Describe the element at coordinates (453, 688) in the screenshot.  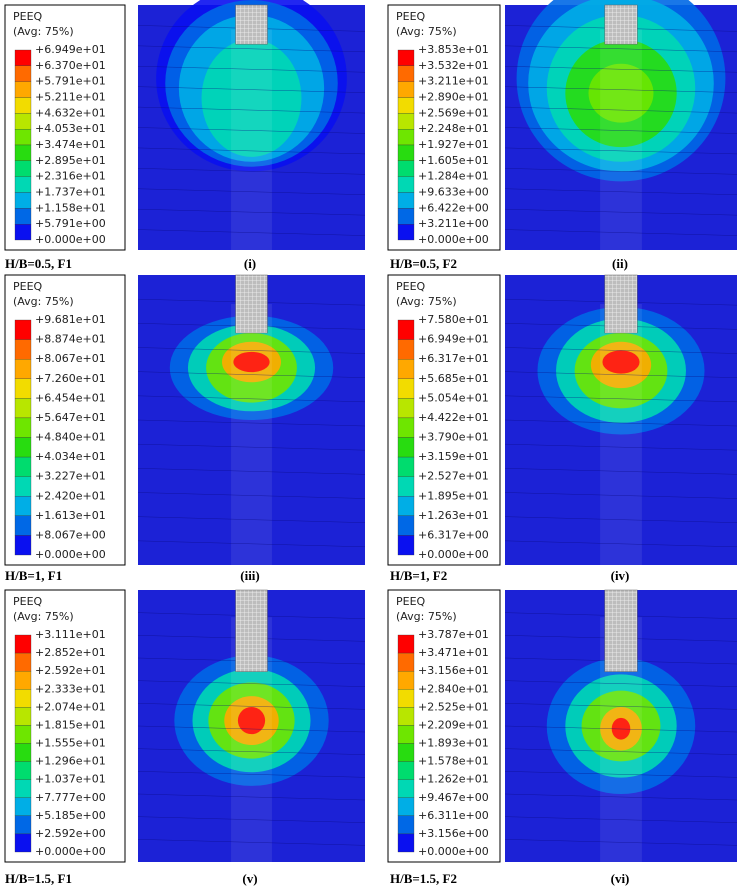
I see `legend-value: +2.840e+01` at that location.